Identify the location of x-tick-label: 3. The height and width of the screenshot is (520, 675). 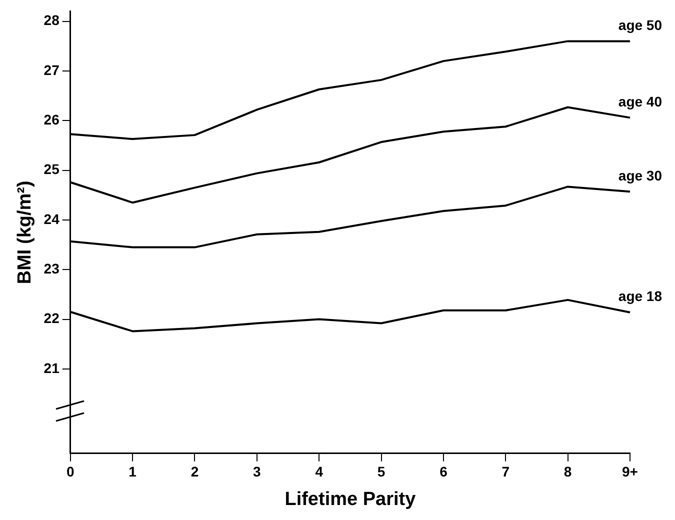
(257, 472).